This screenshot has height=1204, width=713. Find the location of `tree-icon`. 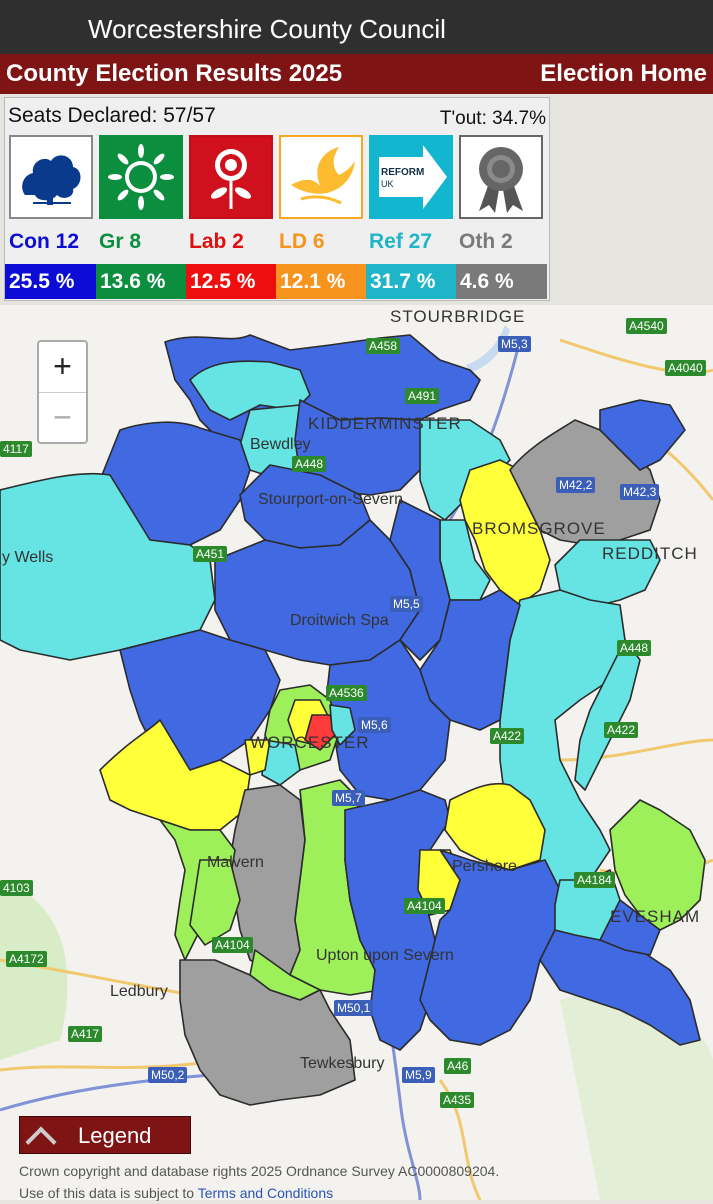

tree-icon is located at coordinates (51, 180).